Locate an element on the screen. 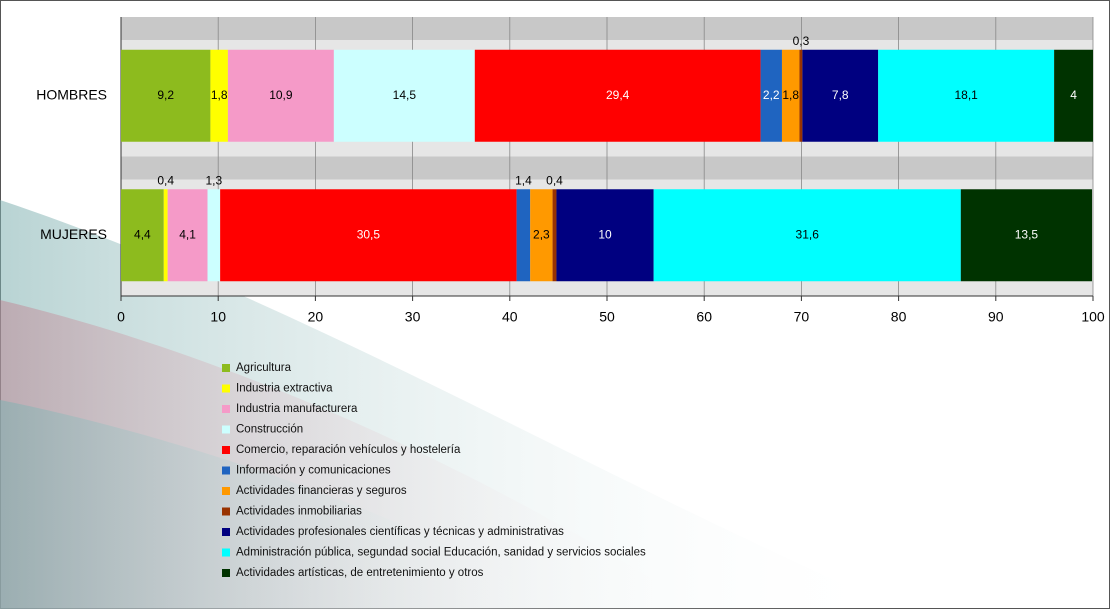 This screenshot has height=609, width=1110. data-label: 18,1 is located at coordinates (966, 95).